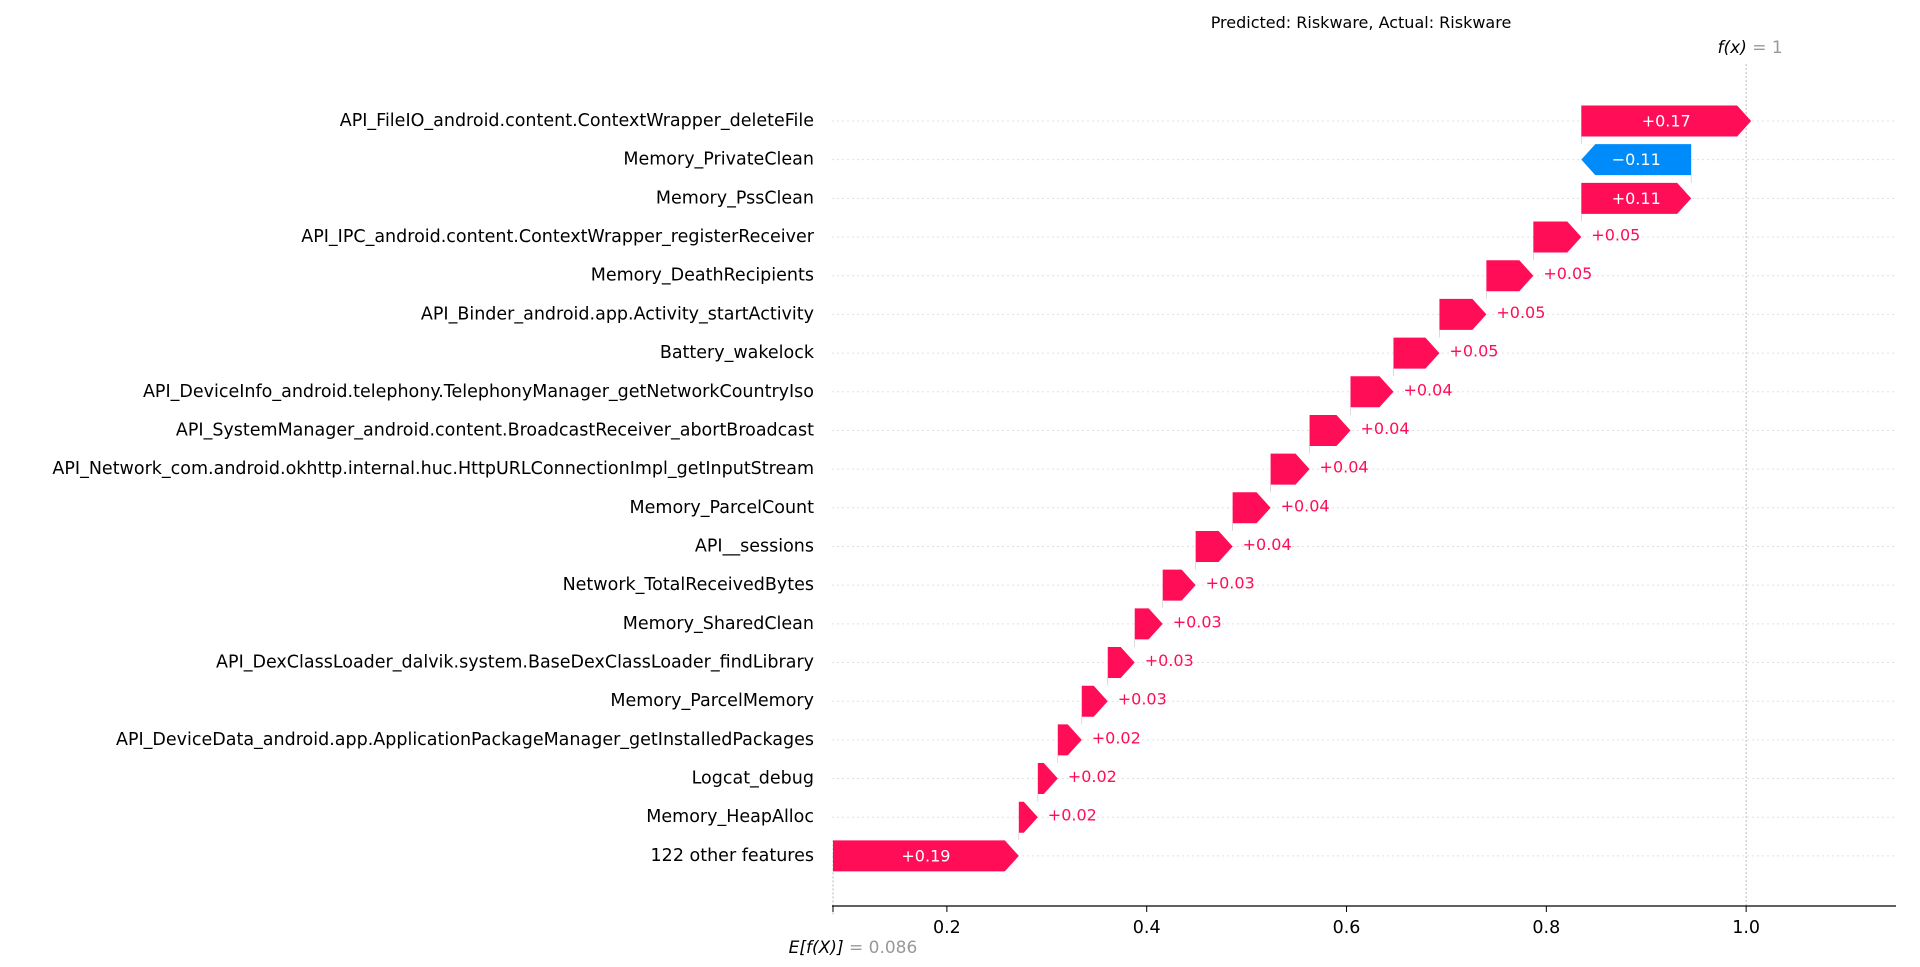 The image size is (1920, 967). What do you see at coordinates (718, 624) in the screenshot?
I see `feature-name: Memory_SharedClean` at bounding box center [718, 624].